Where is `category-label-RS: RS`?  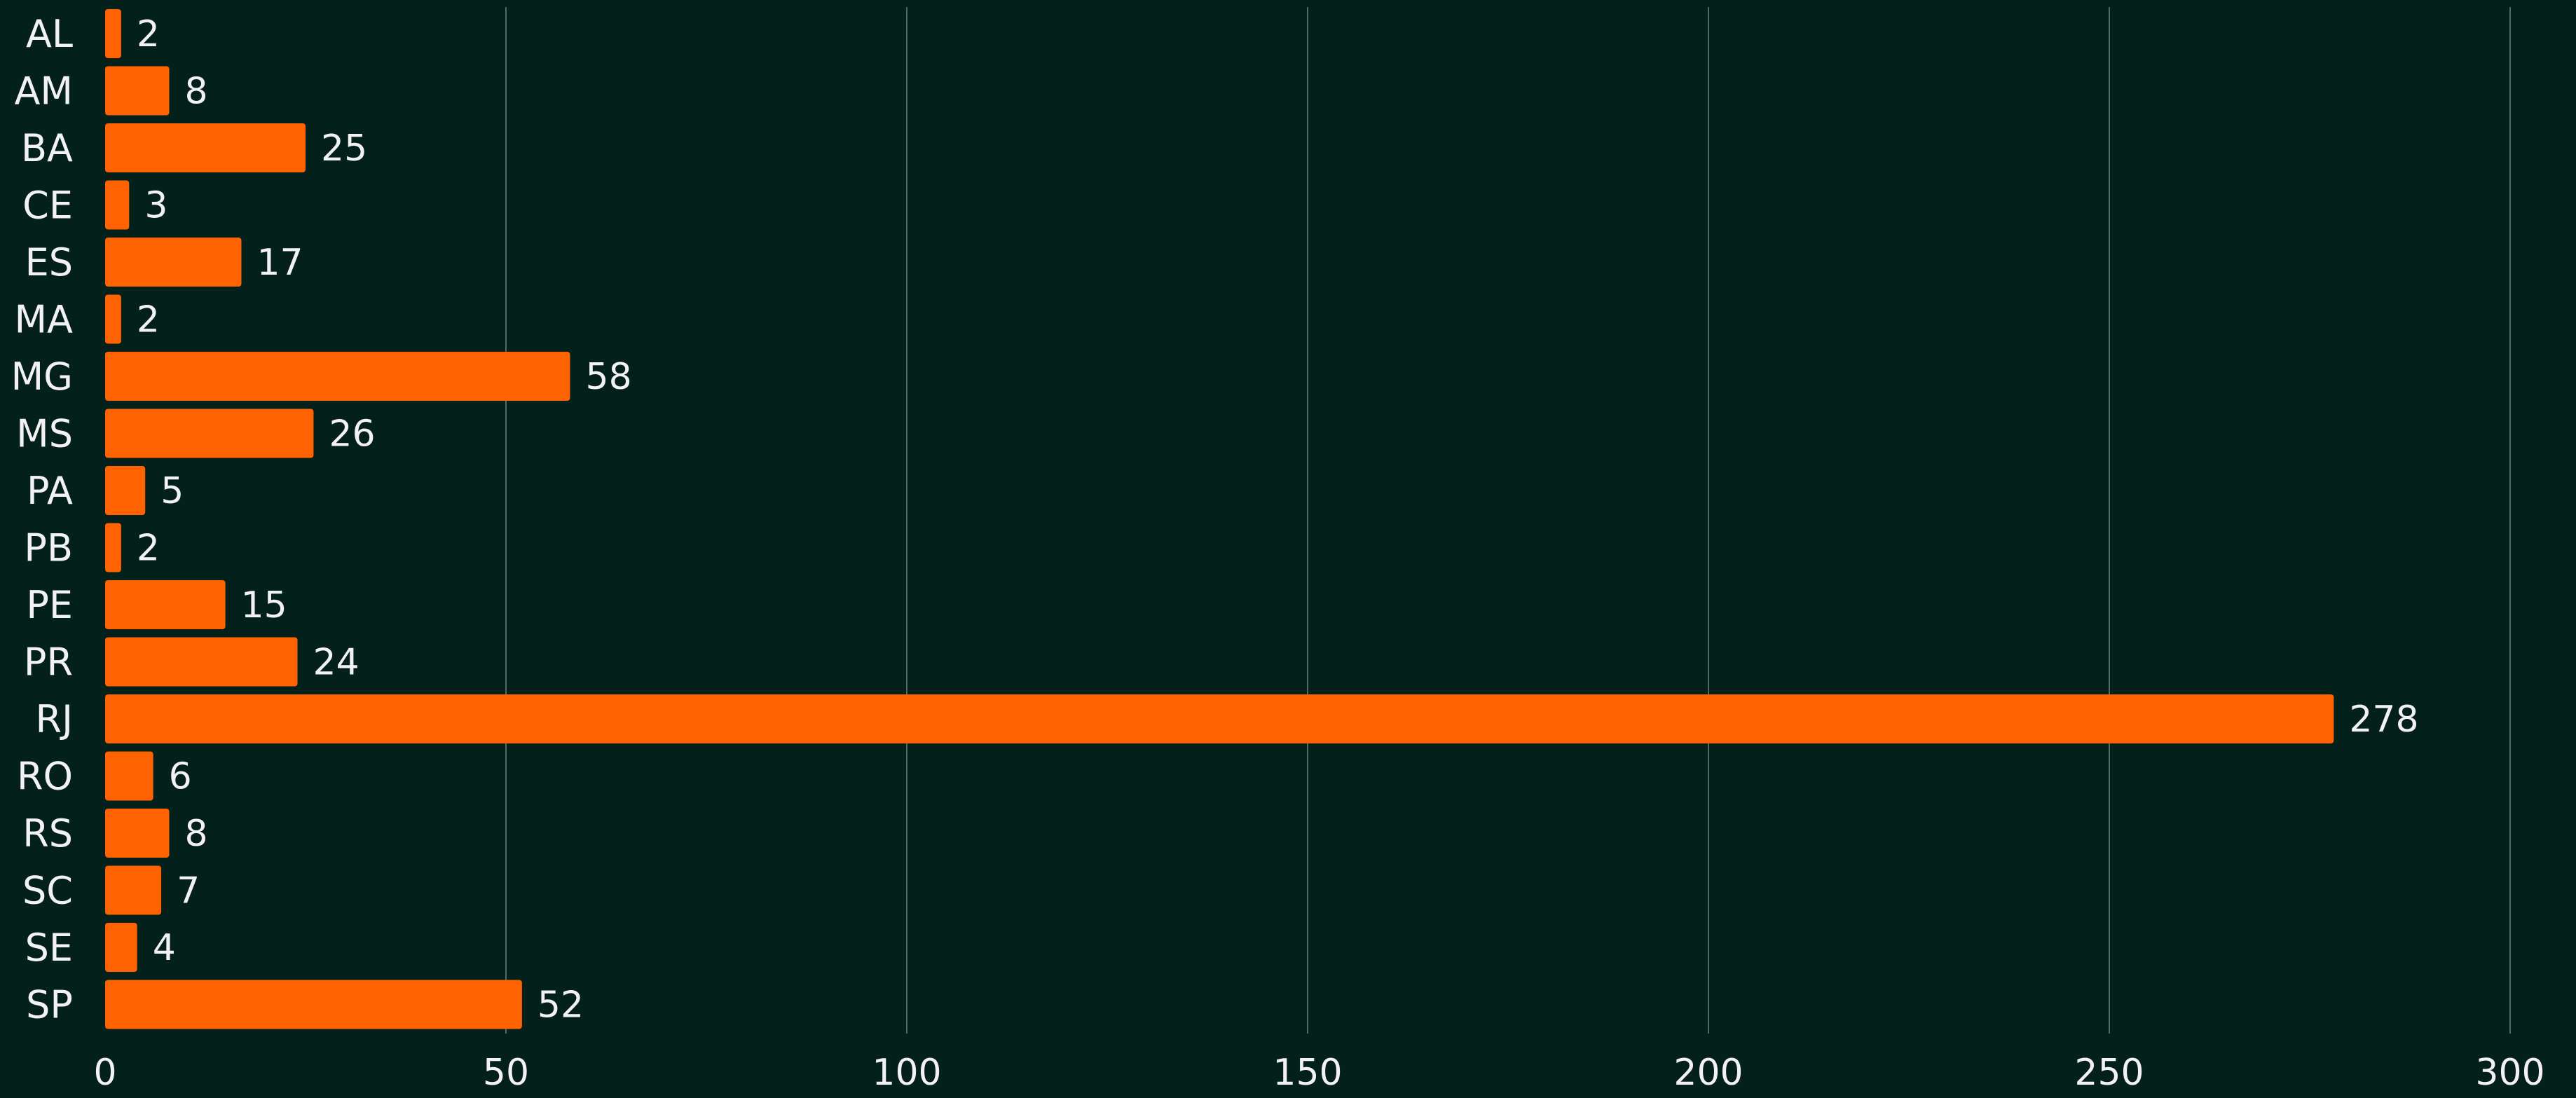 category-label-RS: RS is located at coordinates (48, 833).